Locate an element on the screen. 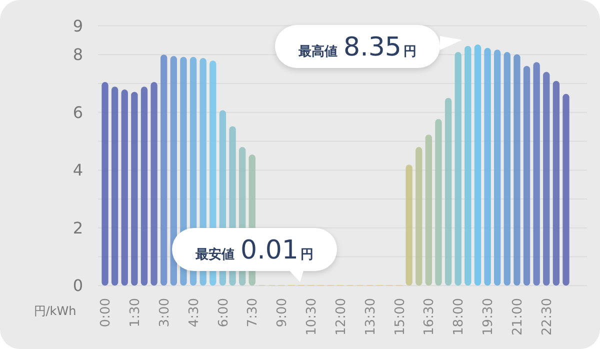 This screenshot has height=349, width=600. x-tick-label: 21:00 is located at coordinates (518, 317).